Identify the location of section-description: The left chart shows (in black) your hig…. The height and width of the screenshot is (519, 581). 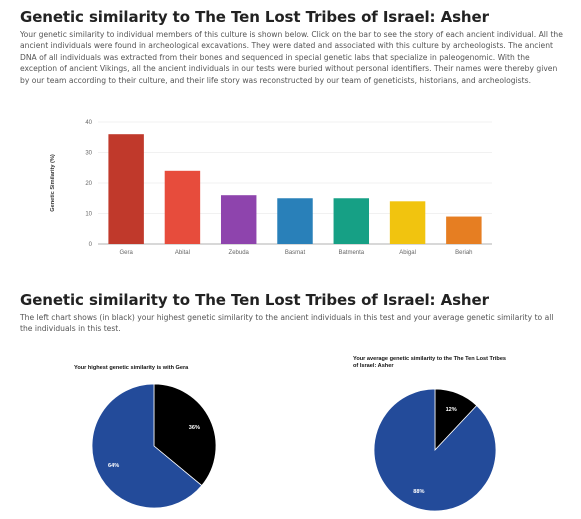
(287, 323).